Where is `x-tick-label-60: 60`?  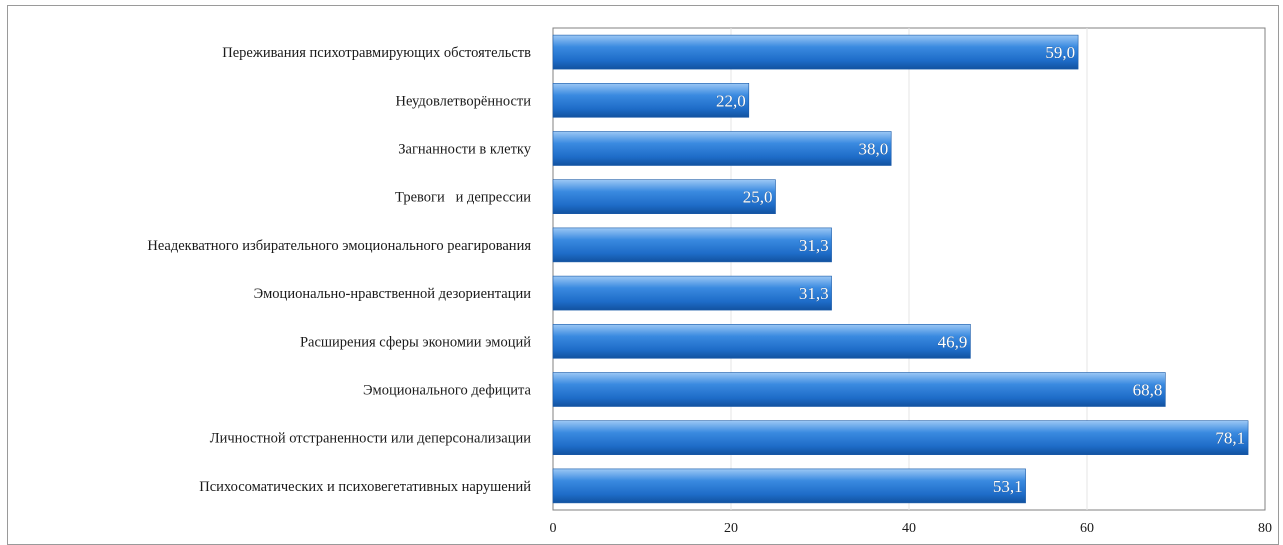
x-tick-label-60: 60 is located at coordinates (1087, 528).